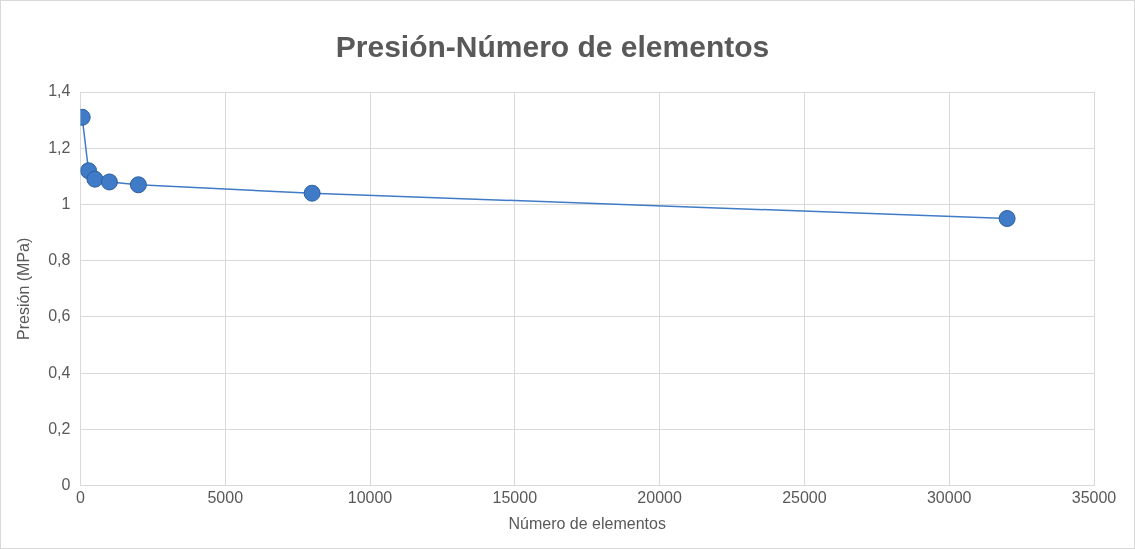 The height and width of the screenshot is (549, 1135). I want to click on x-tick-label: 15000, so click(515, 497).